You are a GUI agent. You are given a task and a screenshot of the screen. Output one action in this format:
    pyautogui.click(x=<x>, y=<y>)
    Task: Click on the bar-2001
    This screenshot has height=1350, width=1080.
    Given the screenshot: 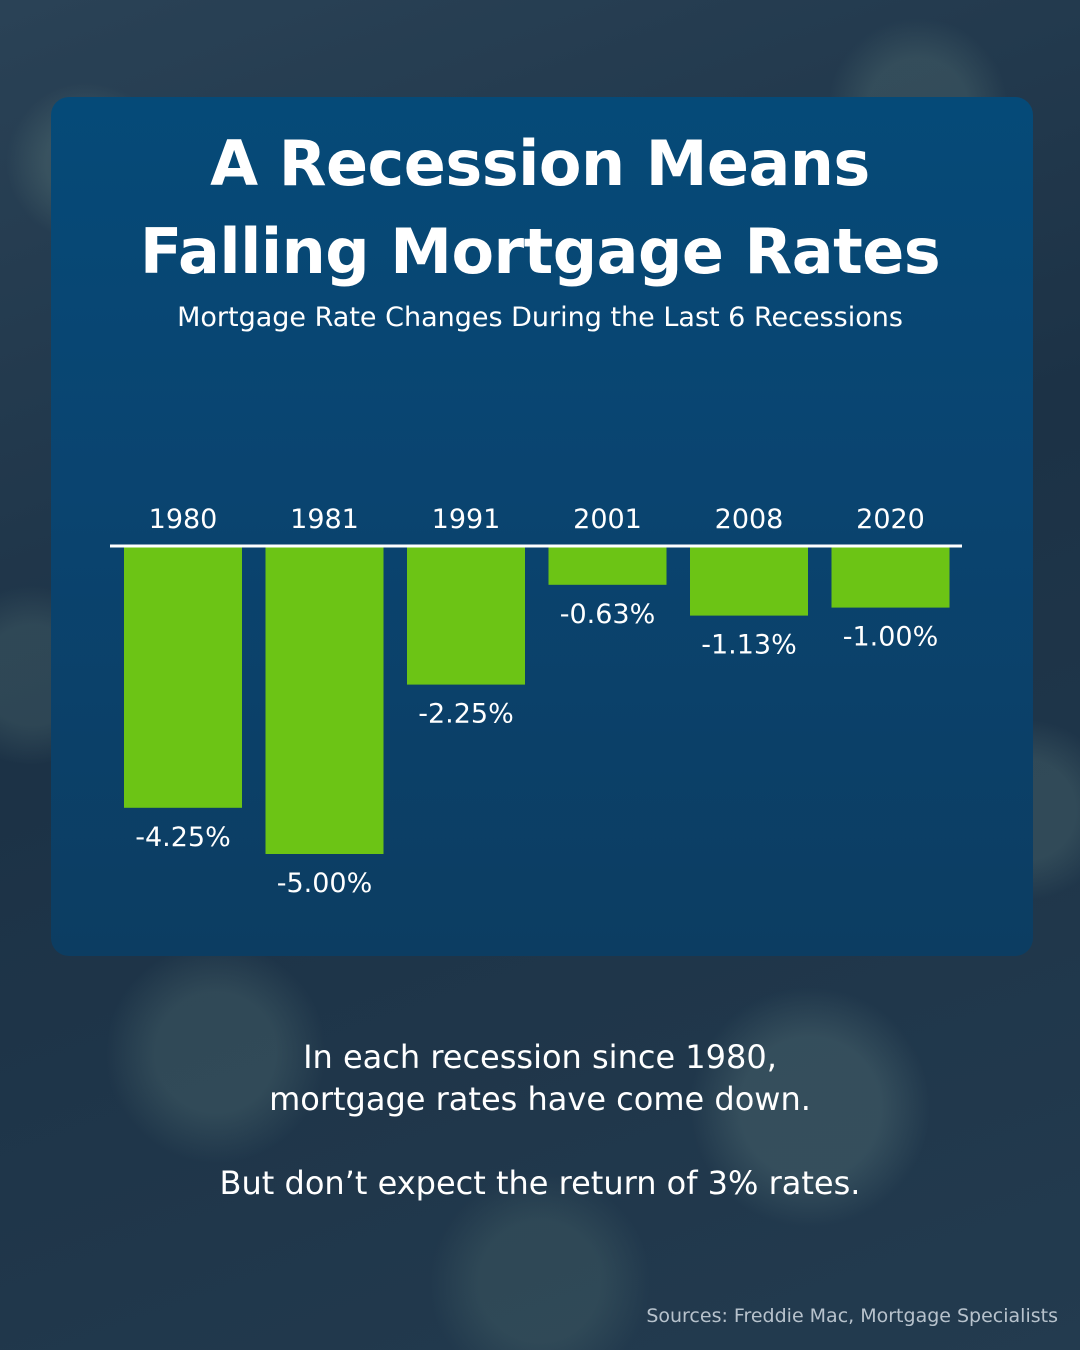 What is the action you would take?
    pyautogui.click(x=607, y=565)
    